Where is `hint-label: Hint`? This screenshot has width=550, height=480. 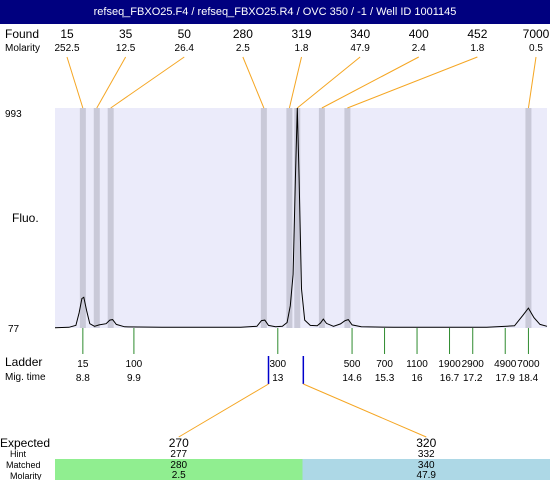 hint-label: Hint is located at coordinates (18, 454).